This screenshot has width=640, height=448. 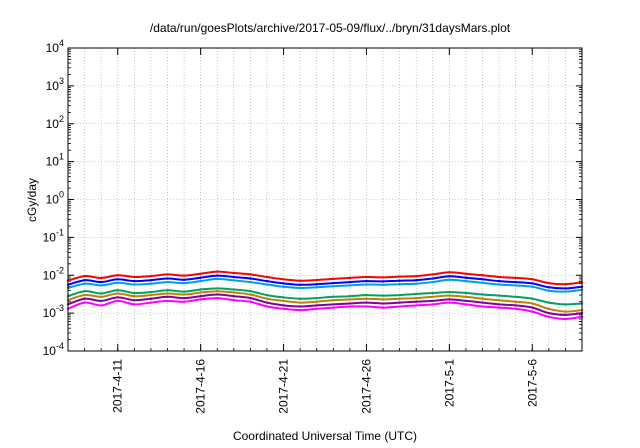 I want to click on series-lines, so click(x=325, y=295).